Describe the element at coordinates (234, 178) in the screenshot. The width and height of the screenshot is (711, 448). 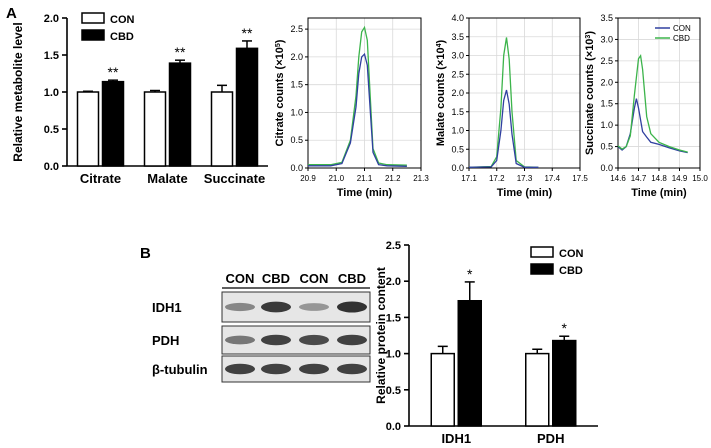
I see `x-tick-label: Succinate` at that location.